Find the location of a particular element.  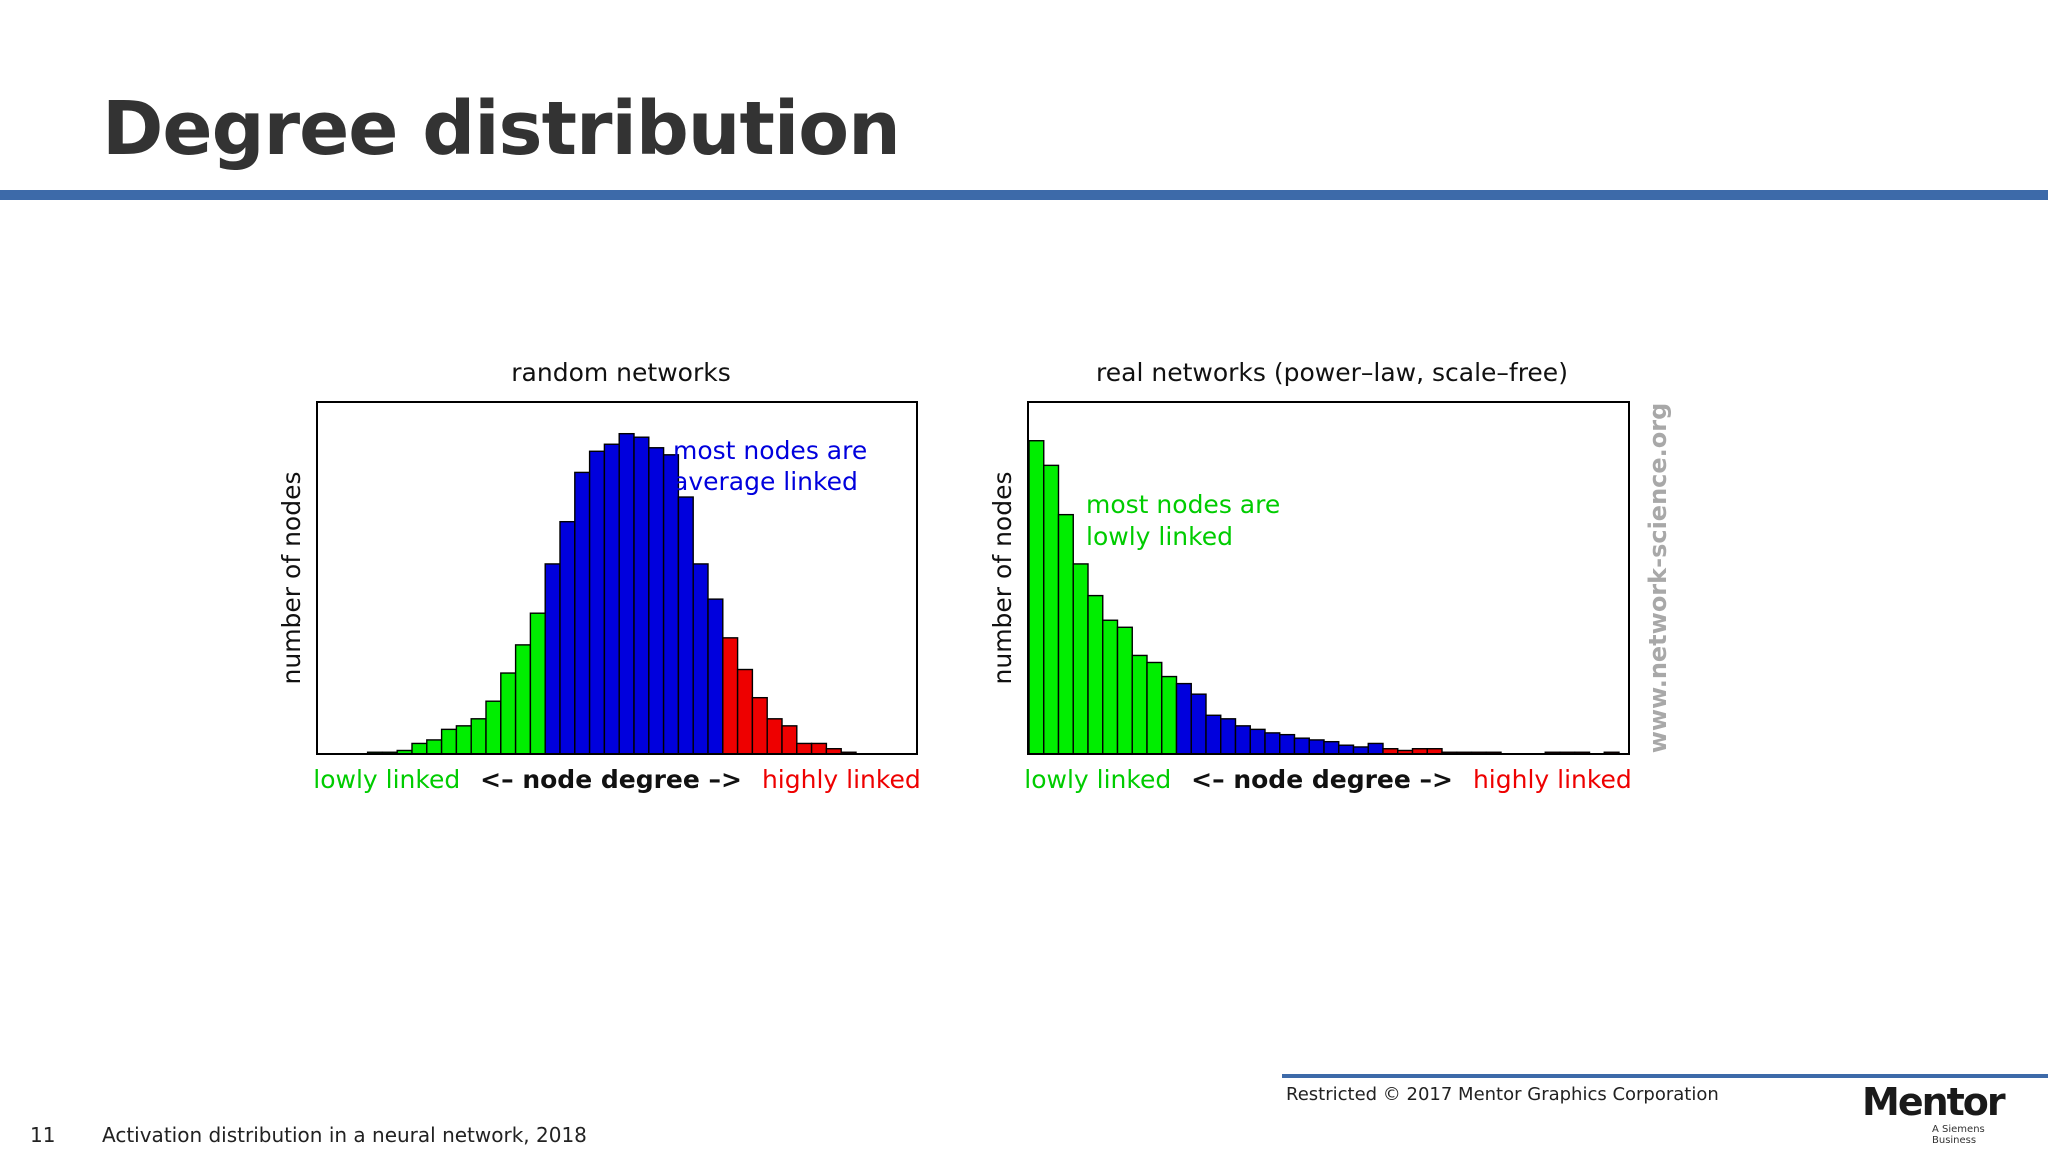

chart-title: real networks (power–law, scale–free) is located at coordinates (1332, 372).